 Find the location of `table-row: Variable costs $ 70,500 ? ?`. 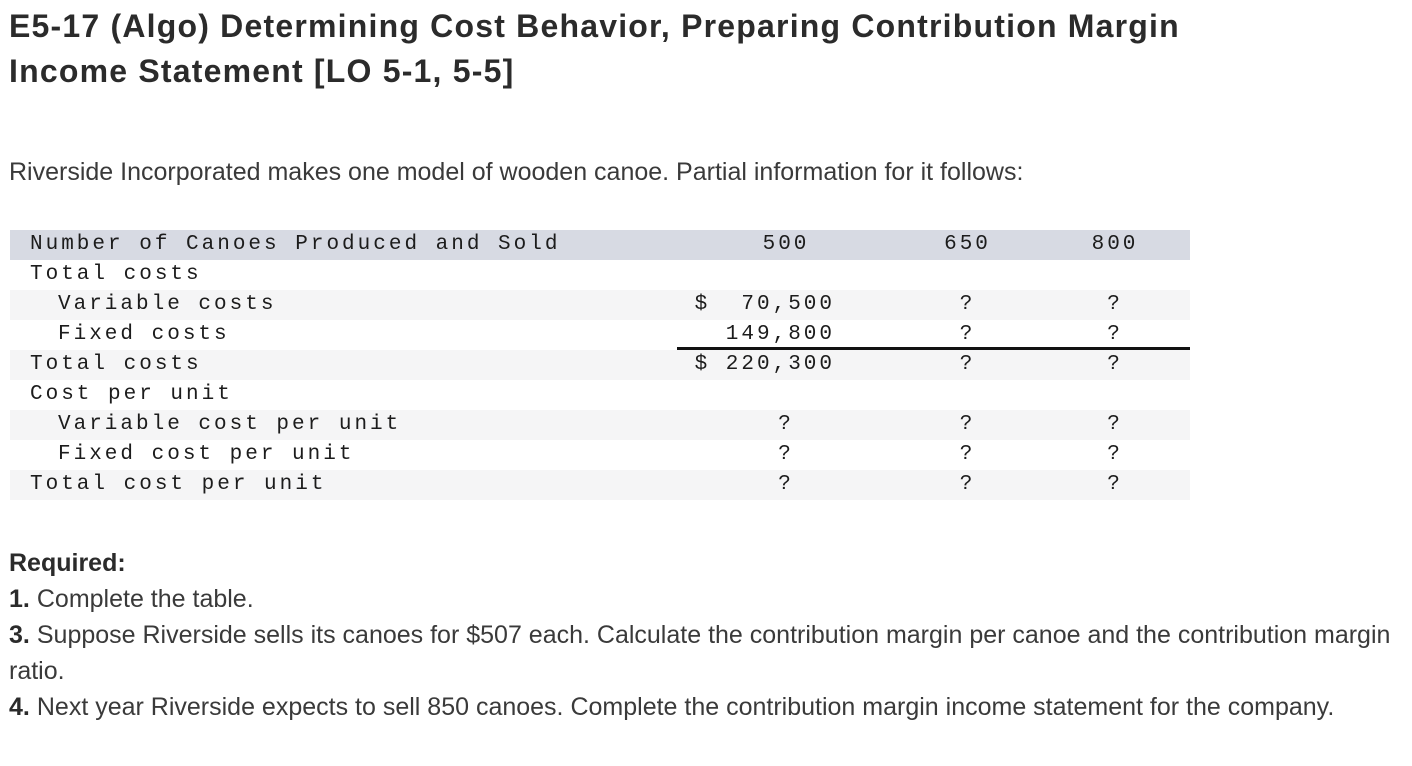

table-row: Variable costs $ 70,500 ? ? is located at coordinates (600, 305).